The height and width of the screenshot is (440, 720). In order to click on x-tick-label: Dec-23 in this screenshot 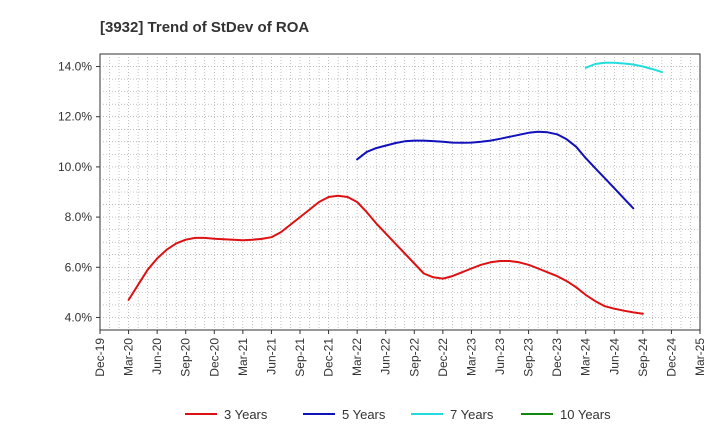, I will do `click(557, 357)`.